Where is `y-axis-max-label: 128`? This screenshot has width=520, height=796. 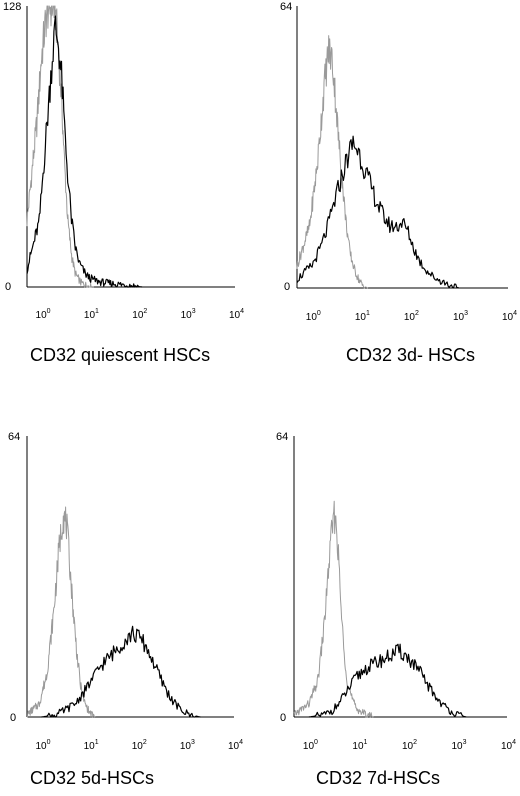
y-axis-max-label: 128 is located at coordinates (12, 7).